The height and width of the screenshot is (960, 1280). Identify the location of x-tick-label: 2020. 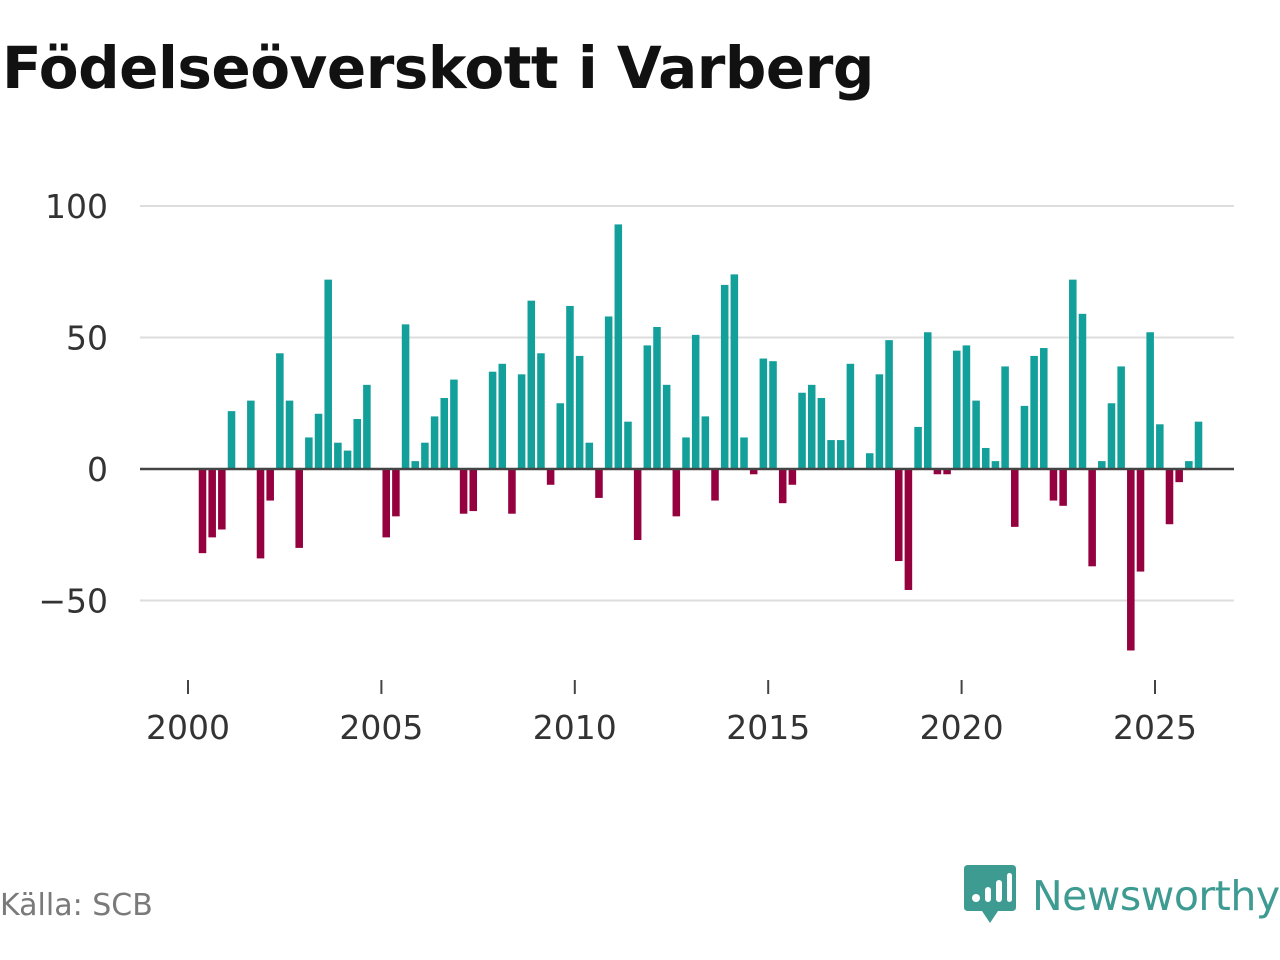
(962, 727).